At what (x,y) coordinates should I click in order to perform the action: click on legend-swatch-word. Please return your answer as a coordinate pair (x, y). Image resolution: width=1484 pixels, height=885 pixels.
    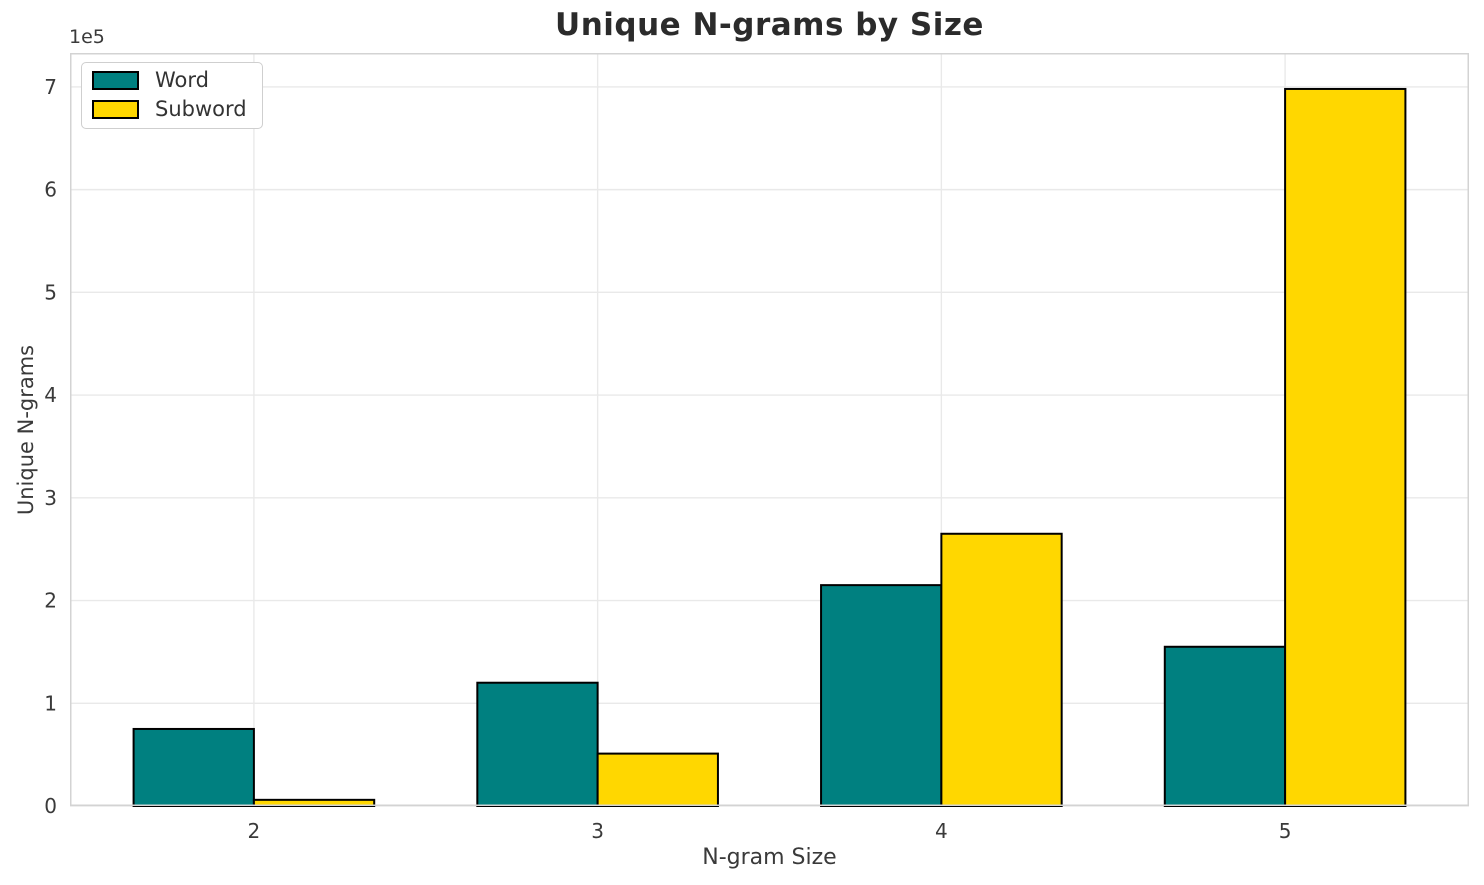
    Looking at the image, I should click on (115, 80).